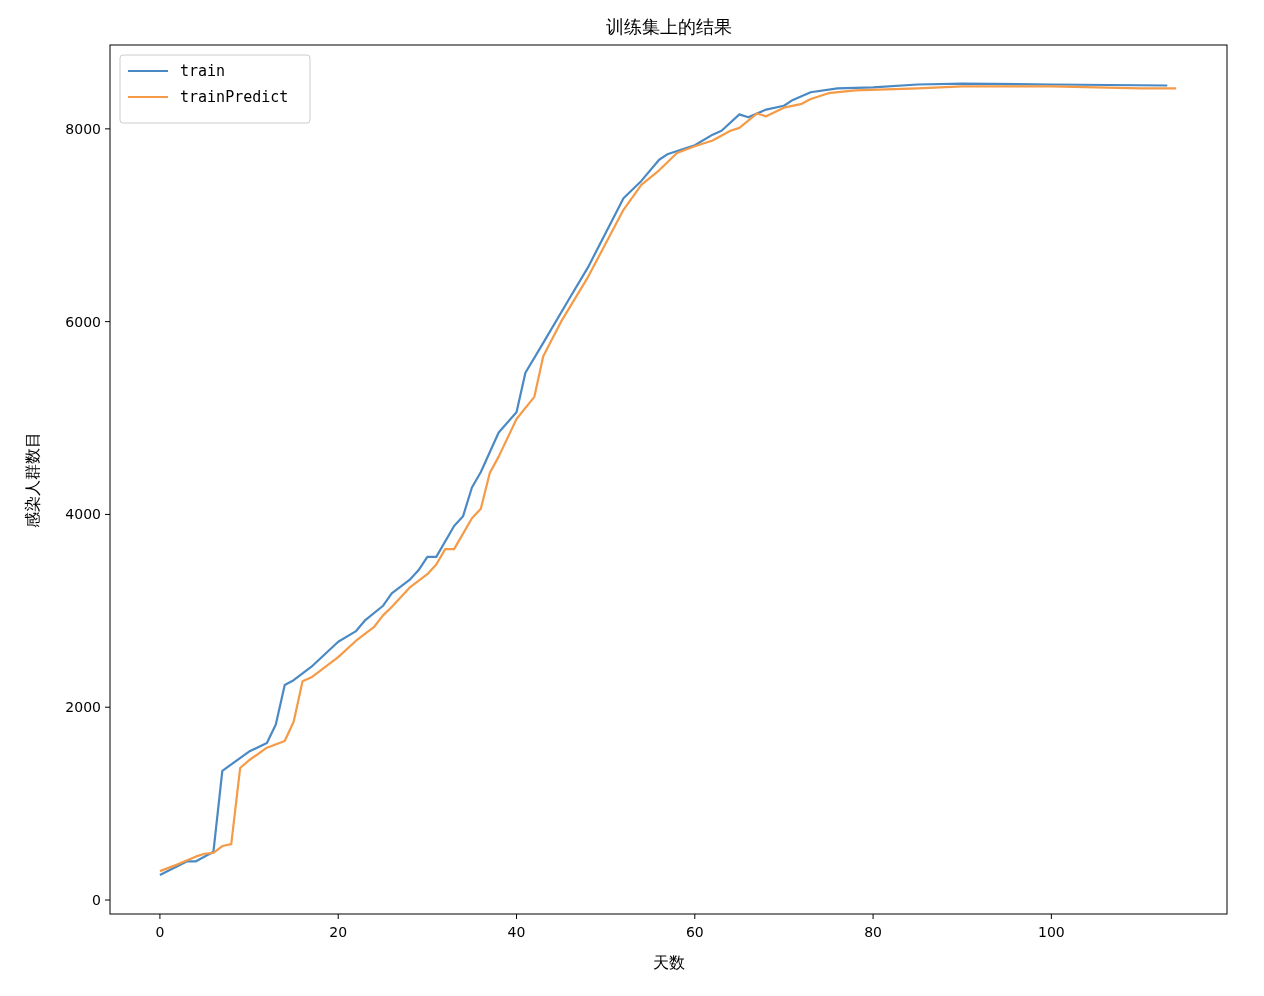 This screenshot has width=1264, height=996. What do you see at coordinates (83, 707) in the screenshot?
I see `y-tick-label: 2000` at bounding box center [83, 707].